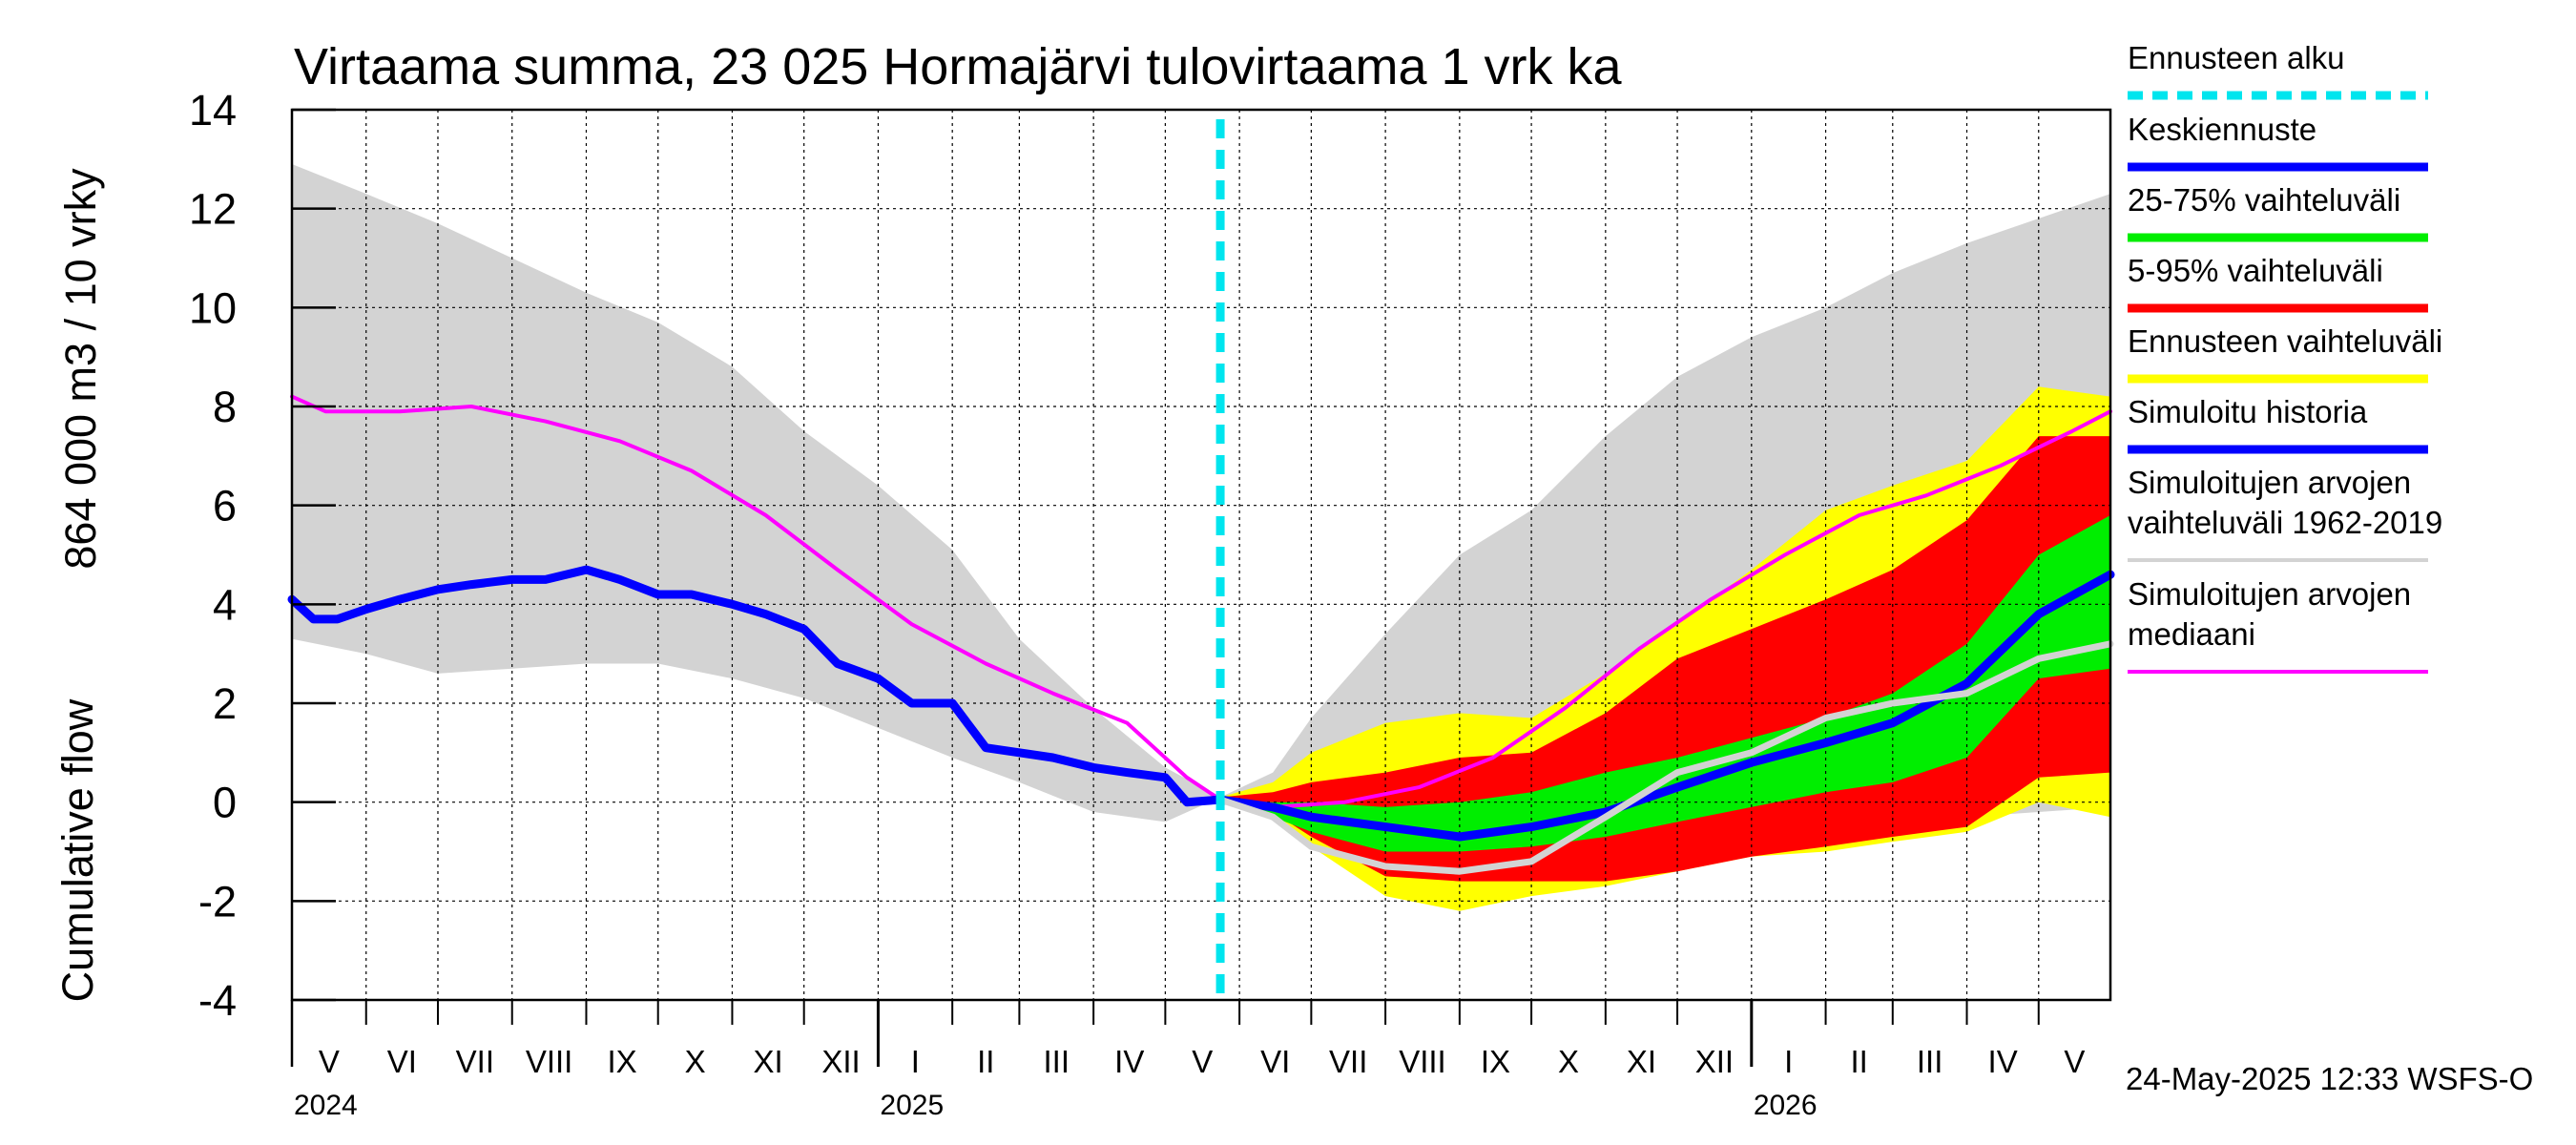  Describe the element at coordinates (2255, 270) in the screenshot. I see `legend-label: 5-95% vaihteluväli` at that location.